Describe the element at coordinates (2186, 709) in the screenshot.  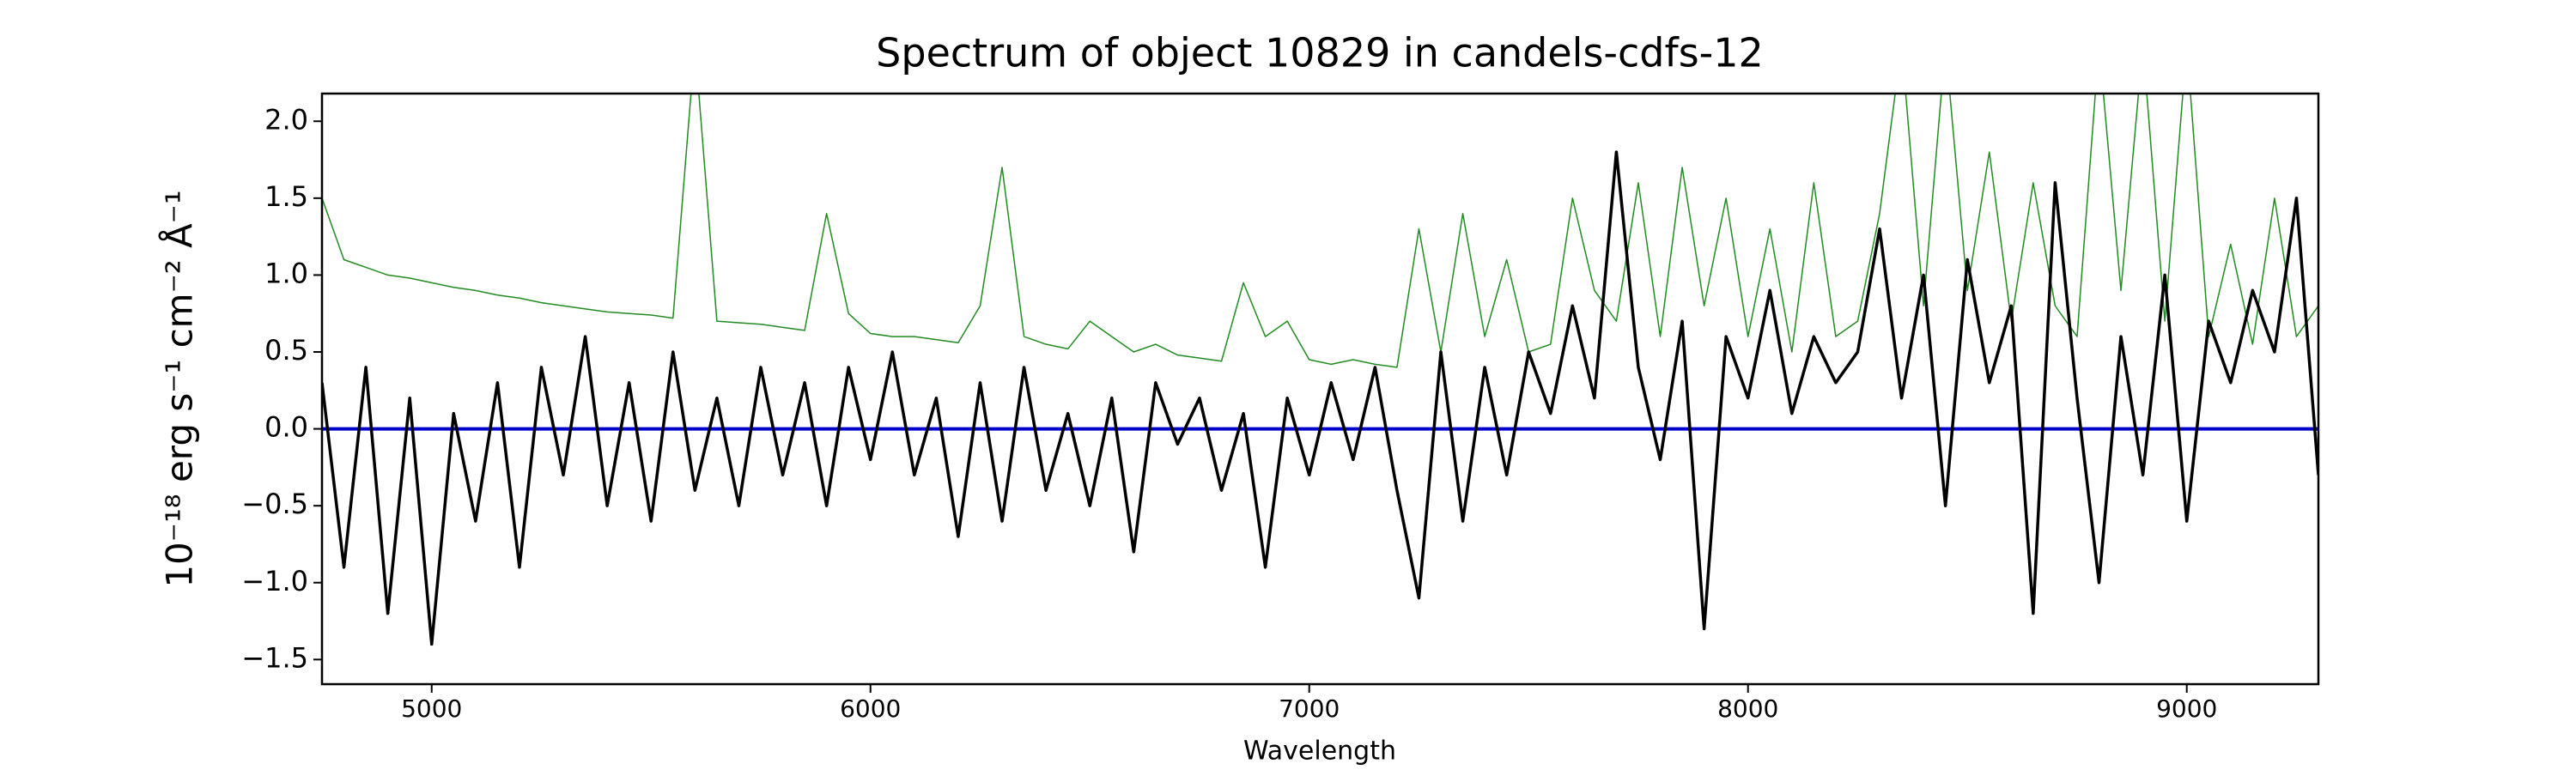
I see `x-tick-label: 9000` at that location.